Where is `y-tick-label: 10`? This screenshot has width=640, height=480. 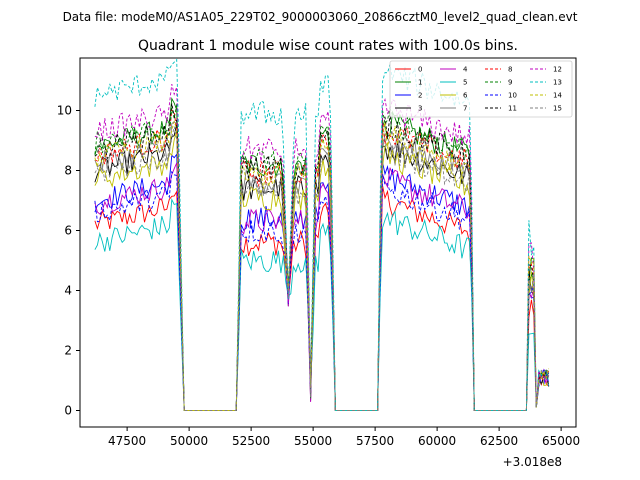
y-tick-label: 10 is located at coordinates (64, 111).